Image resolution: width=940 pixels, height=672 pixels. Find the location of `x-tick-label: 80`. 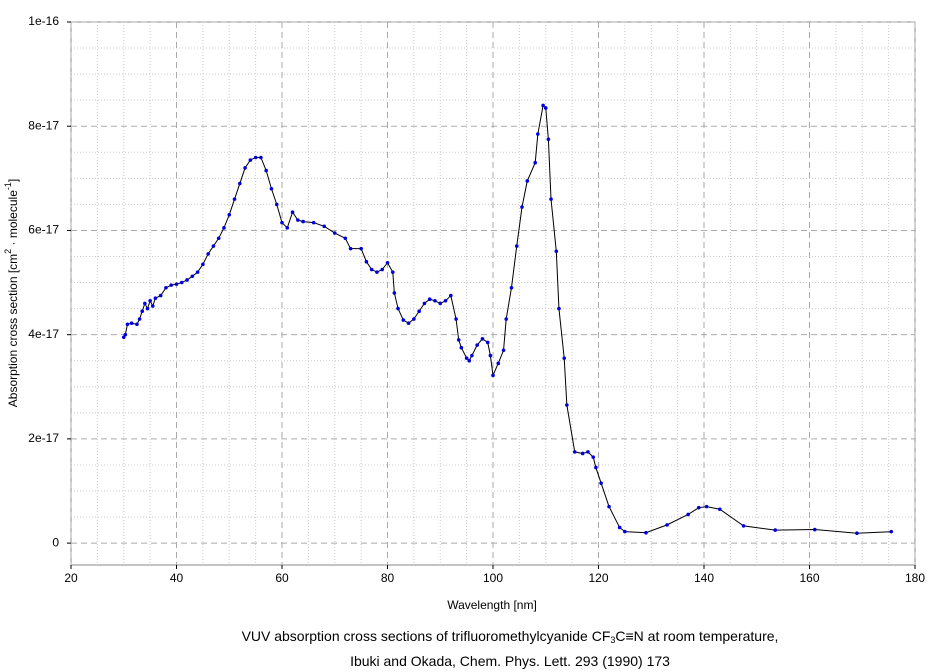

x-tick-label: 80 is located at coordinates (388, 578).